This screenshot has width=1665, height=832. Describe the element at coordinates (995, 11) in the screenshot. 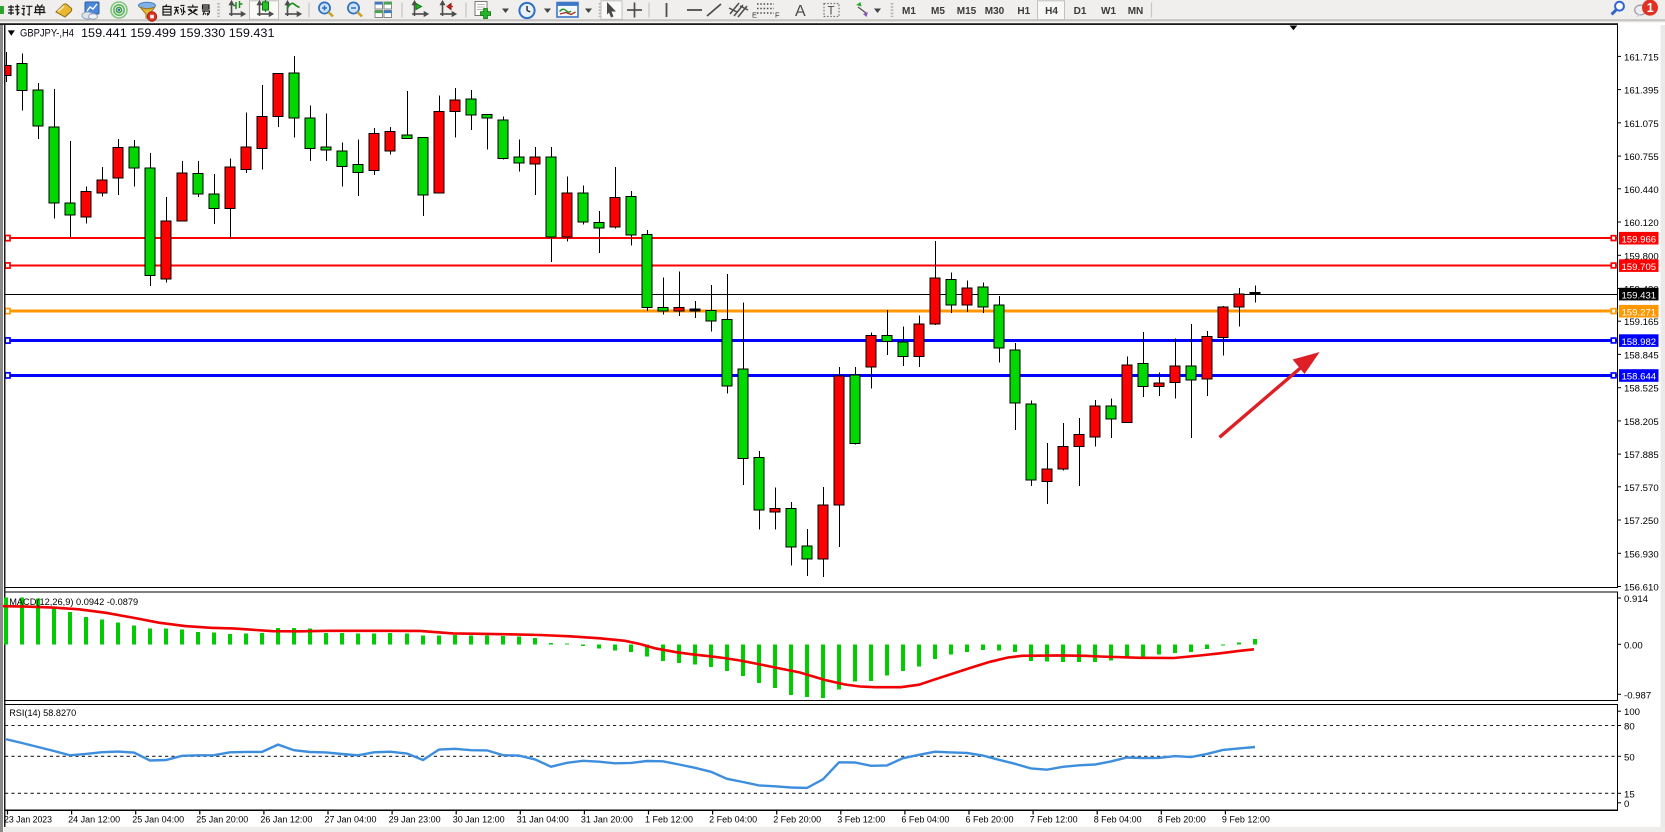

I see `svg-text: M30` at that location.